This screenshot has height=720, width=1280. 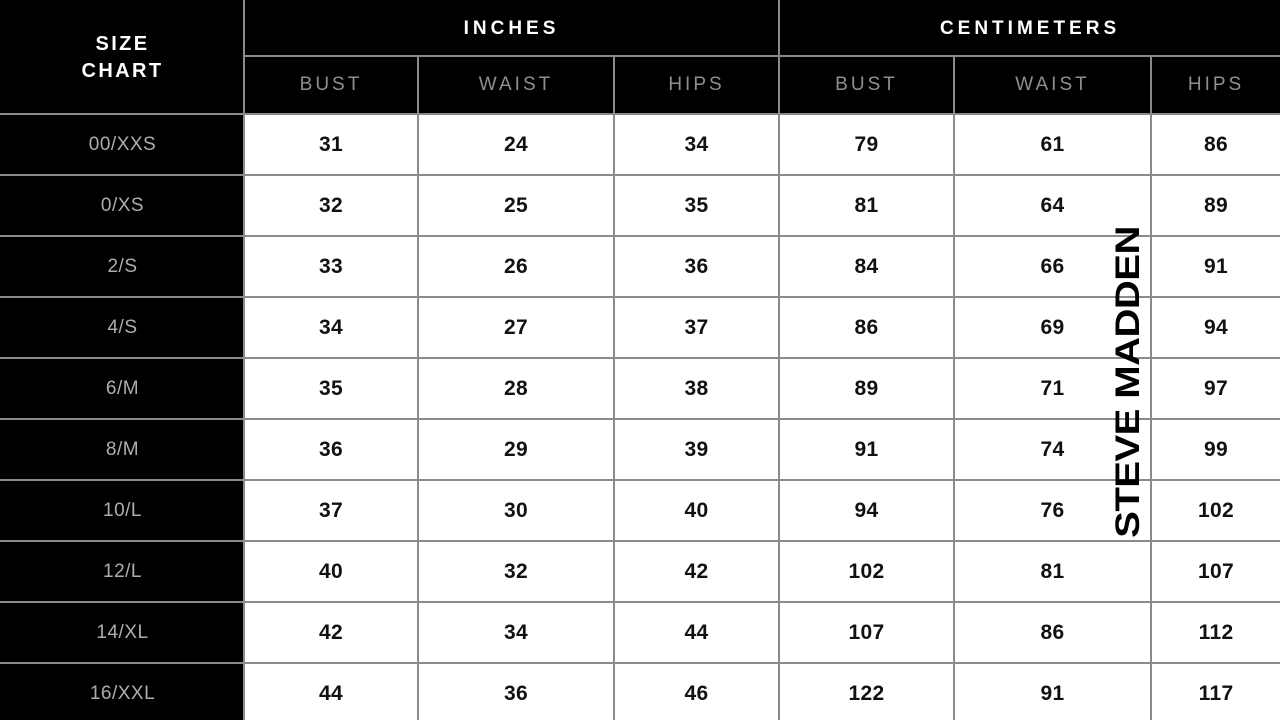 What do you see at coordinates (516, 510) in the screenshot?
I see `measurement-cell-waist-inches: 30` at bounding box center [516, 510].